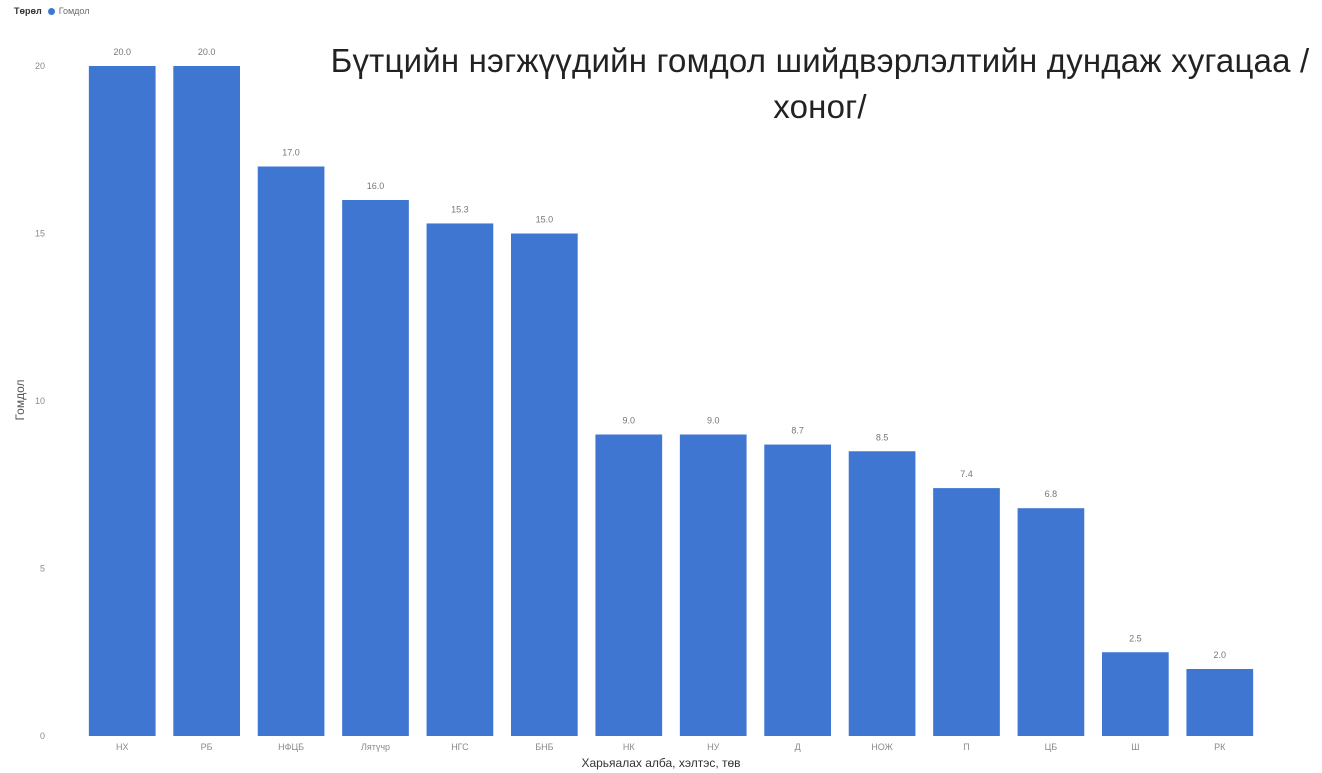  Describe the element at coordinates (629, 747) in the screenshot. I see `x-tick-label: НК` at that location.